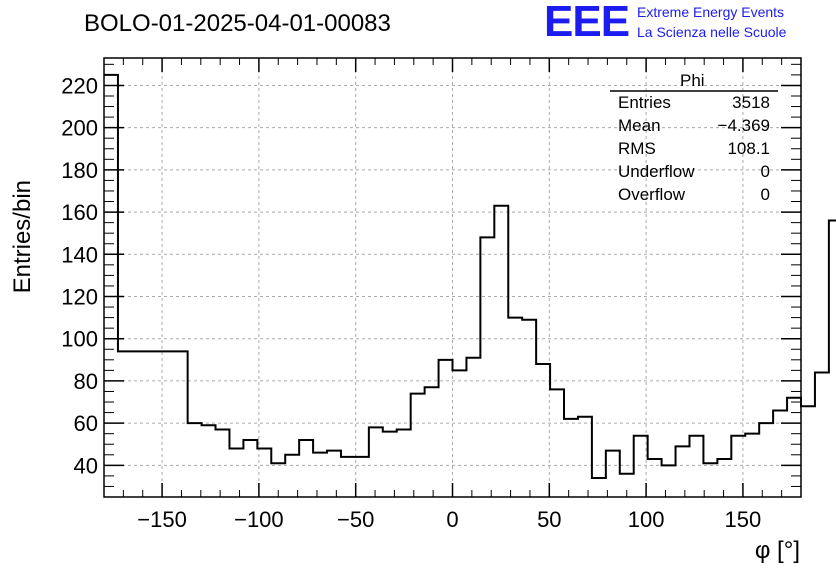  I want to click on stat-key: Underflow, so click(656, 171).